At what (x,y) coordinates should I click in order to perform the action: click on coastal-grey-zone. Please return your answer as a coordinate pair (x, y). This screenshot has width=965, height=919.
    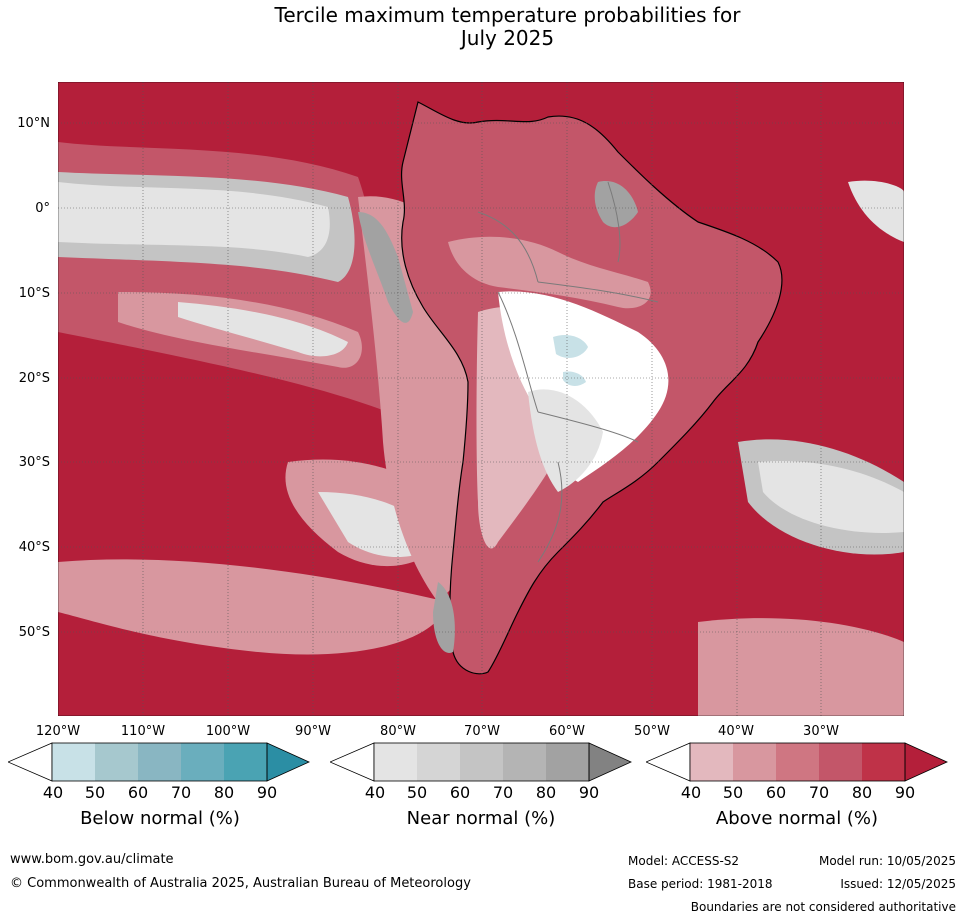
    Looking at the image, I should click on (385, 267).